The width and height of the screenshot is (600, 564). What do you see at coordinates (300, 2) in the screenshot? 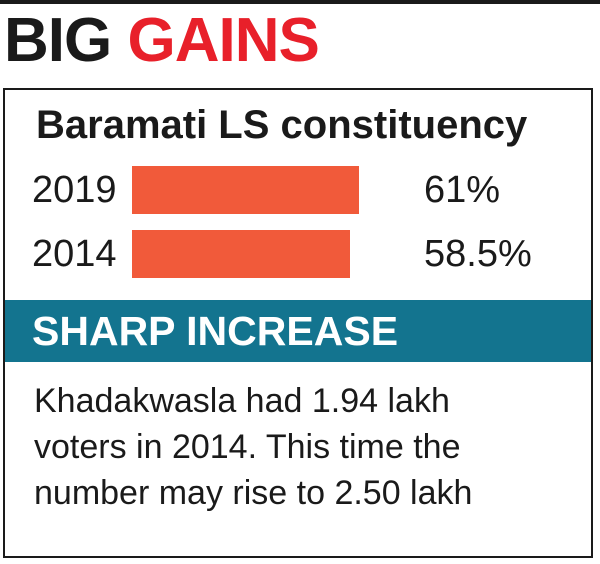
I see `top-rule` at bounding box center [300, 2].